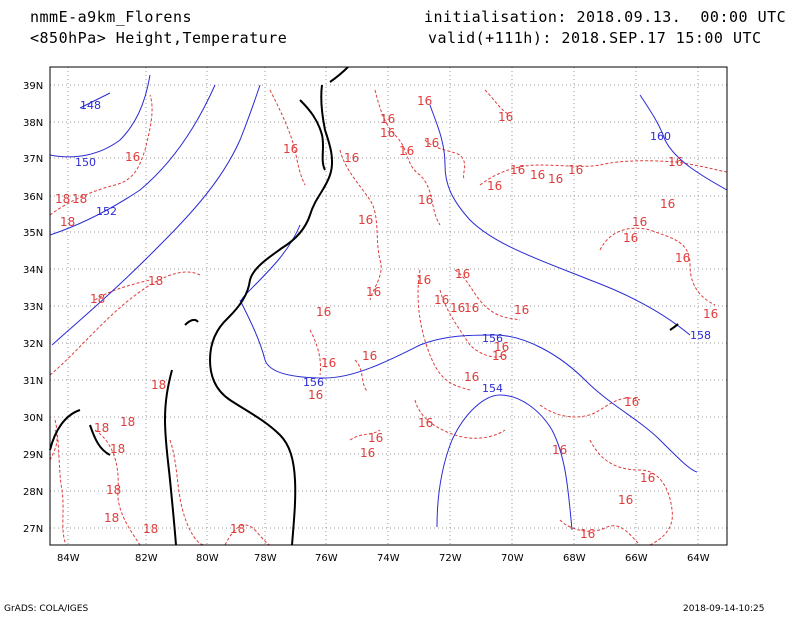 This screenshot has width=800, height=618. I want to click on model-title: nmmE-a9km_Florens, so click(111, 17).